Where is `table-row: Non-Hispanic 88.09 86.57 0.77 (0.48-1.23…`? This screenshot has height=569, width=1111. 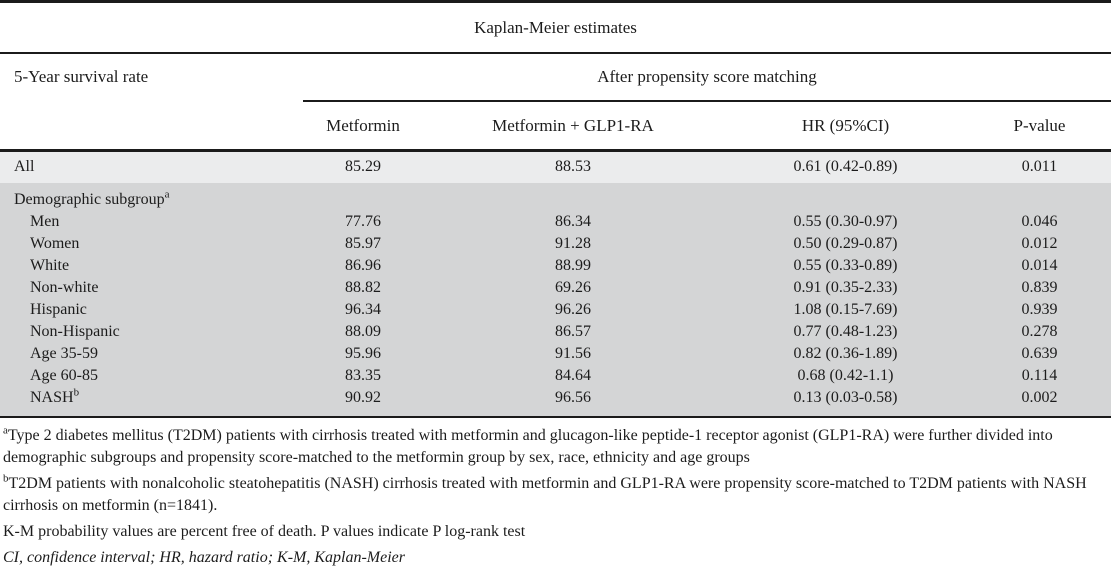 table-row: Non-Hispanic 88.09 86.57 0.77 (0.48-1.23… is located at coordinates (555, 332).